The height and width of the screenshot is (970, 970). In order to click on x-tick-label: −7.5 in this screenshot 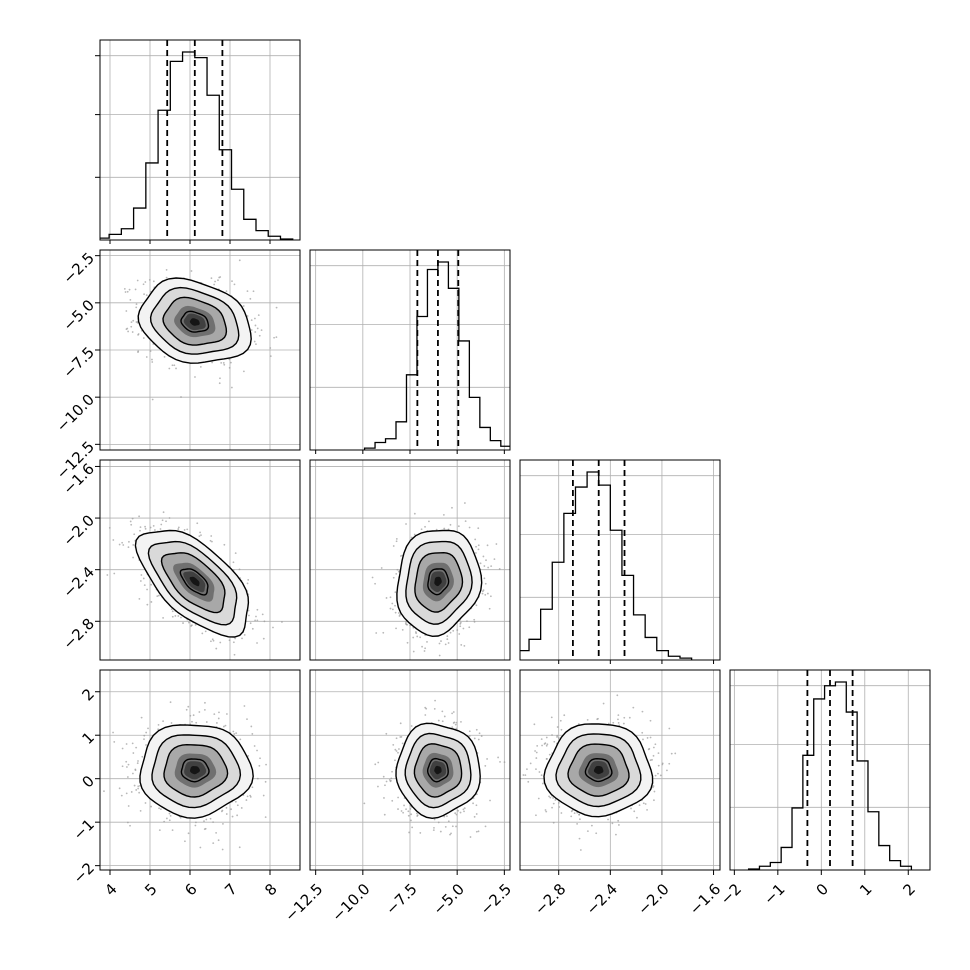, I will do `click(401, 899)`.